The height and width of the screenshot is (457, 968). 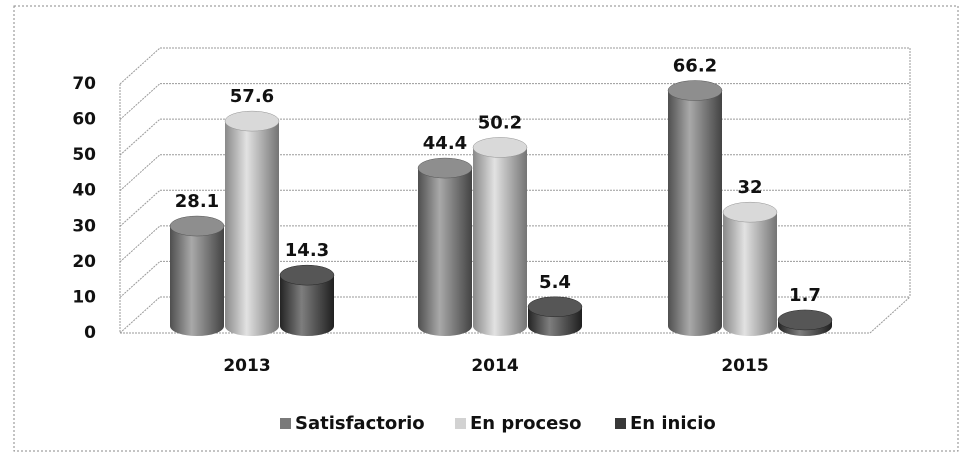 What do you see at coordinates (494, 366) in the screenshot?
I see `x-tick-label: 2014` at bounding box center [494, 366].